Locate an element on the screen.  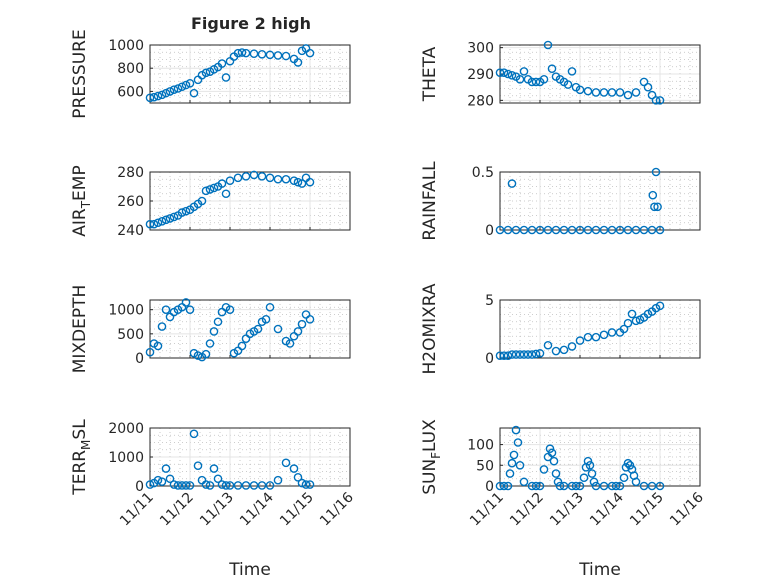
x-tick-label: 11/16 is located at coordinates (337, 509).